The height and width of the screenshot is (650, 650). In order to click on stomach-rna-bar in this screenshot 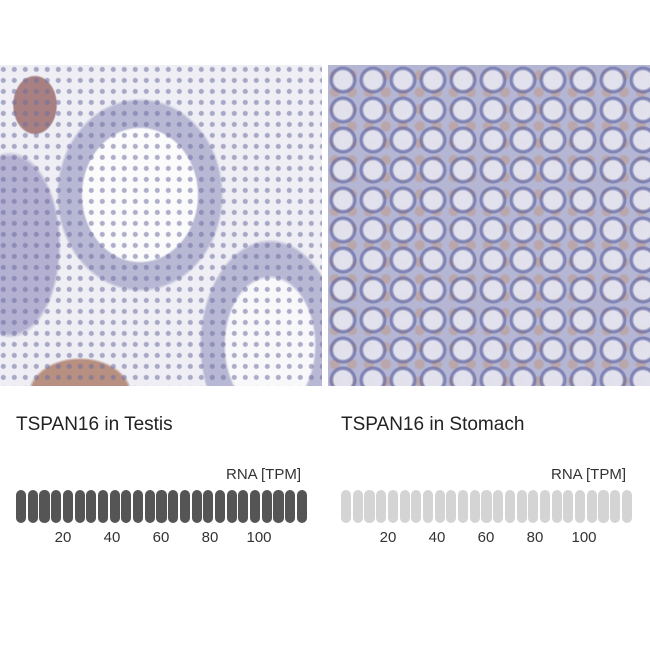, I will do `click(487, 506)`.